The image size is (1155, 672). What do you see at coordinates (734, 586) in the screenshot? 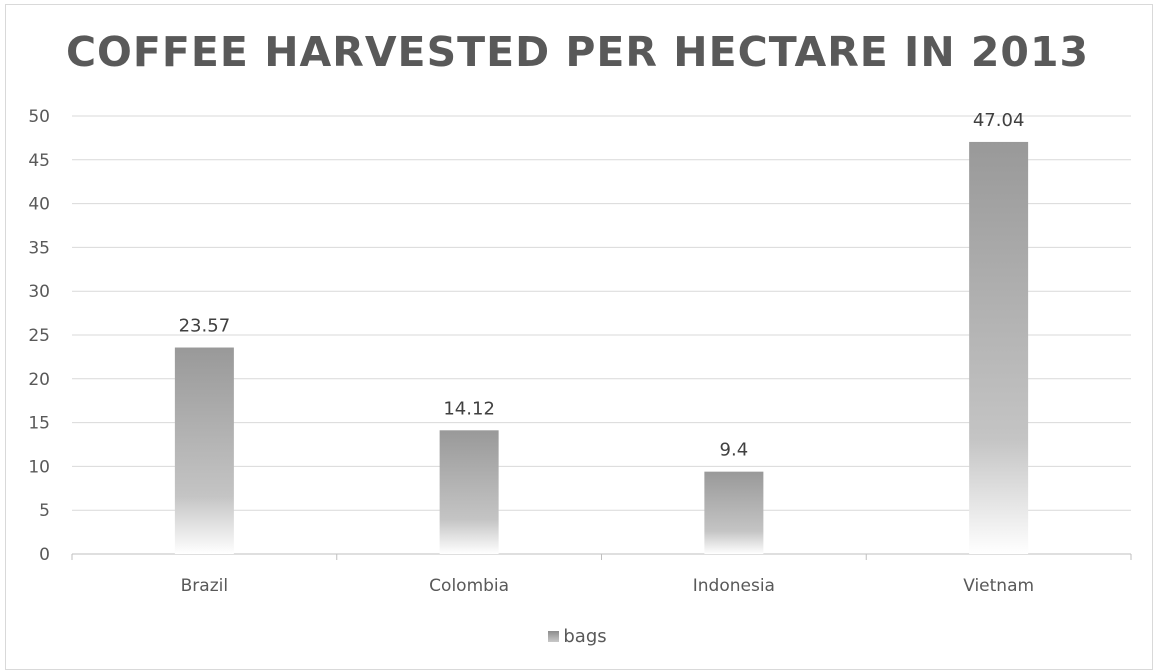
I see `x-tick-label: Indonesia` at bounding box center [734, 586].